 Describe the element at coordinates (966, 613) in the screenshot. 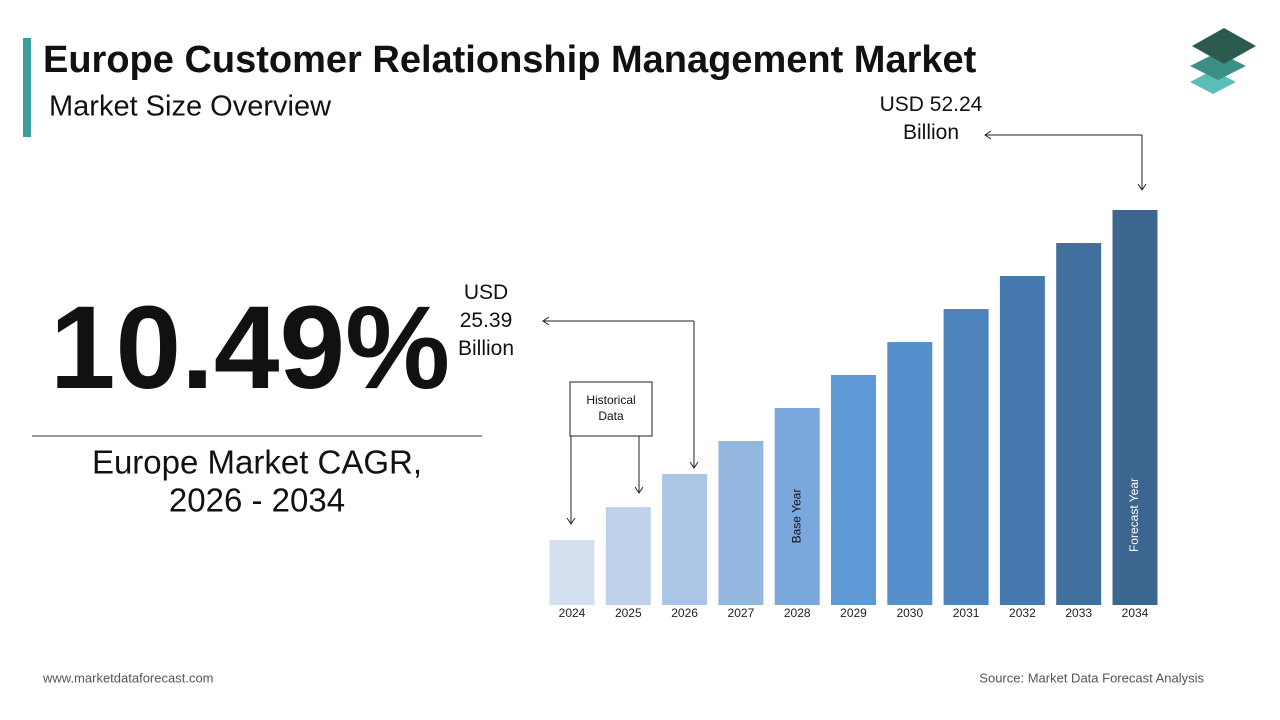

I see `x-tick-label: 2031` at that location.